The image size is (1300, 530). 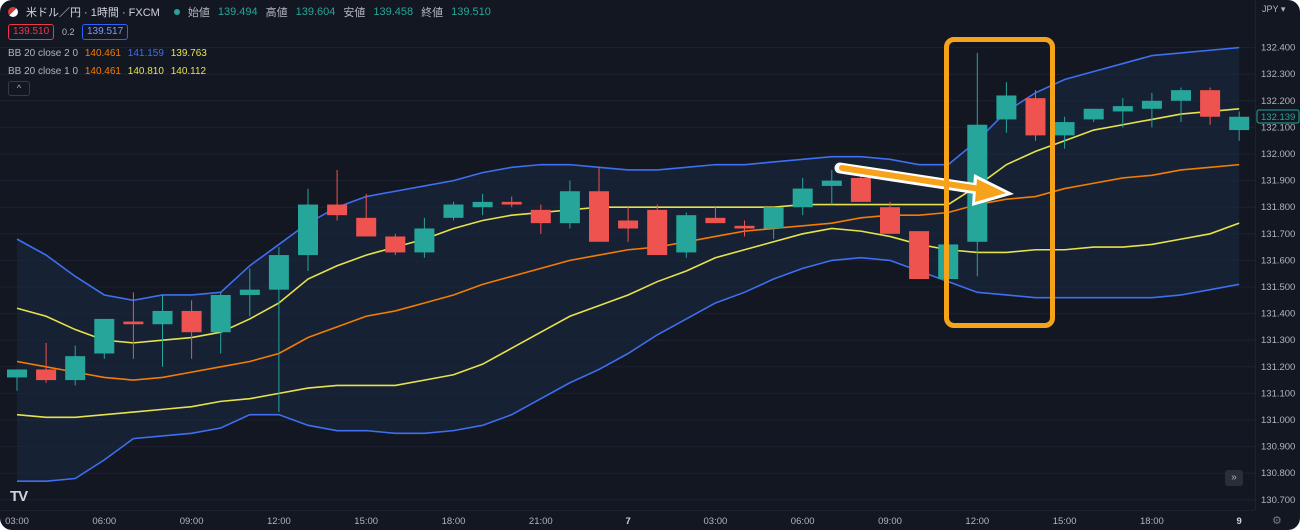 I want to click on time-tick-label: 7, so click(x=627, y=521).